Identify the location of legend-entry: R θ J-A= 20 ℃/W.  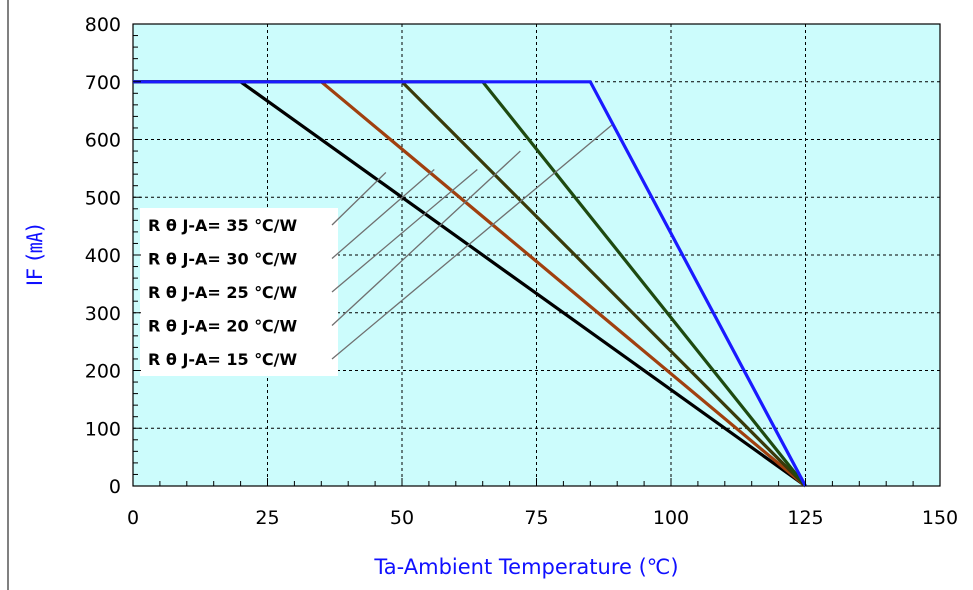
(222, 326).